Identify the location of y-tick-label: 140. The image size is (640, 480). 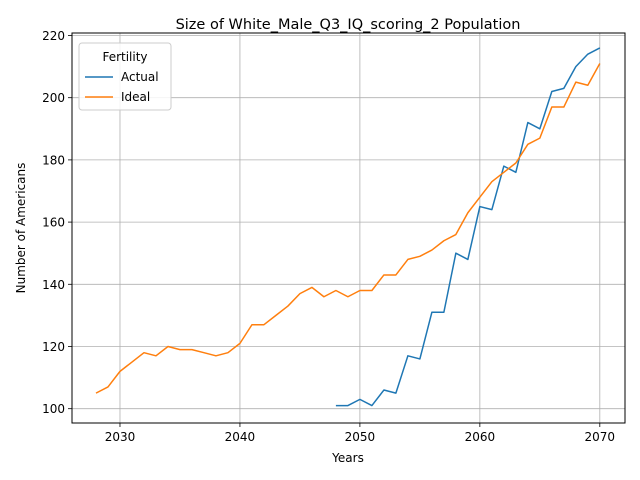
(53, 285).